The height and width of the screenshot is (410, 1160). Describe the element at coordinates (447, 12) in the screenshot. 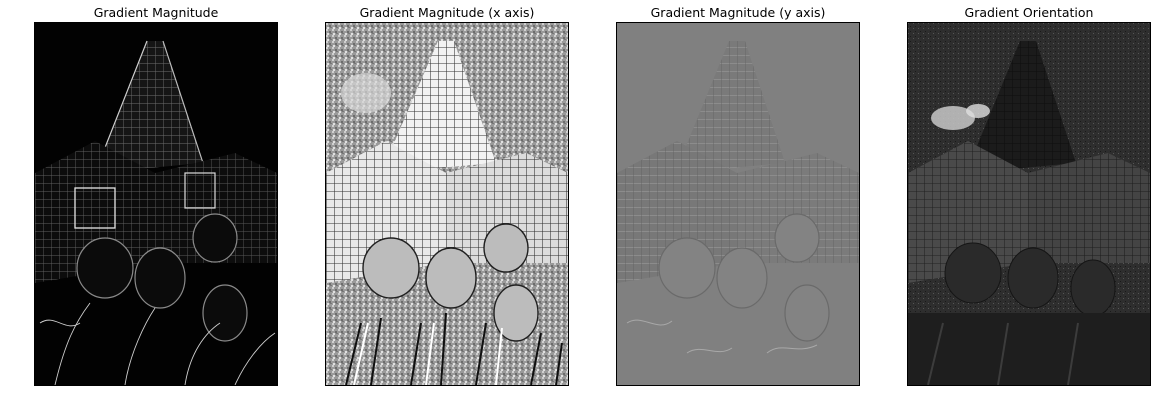

I see `panel-title: Gradient Magnitude (x axis)` at that location.